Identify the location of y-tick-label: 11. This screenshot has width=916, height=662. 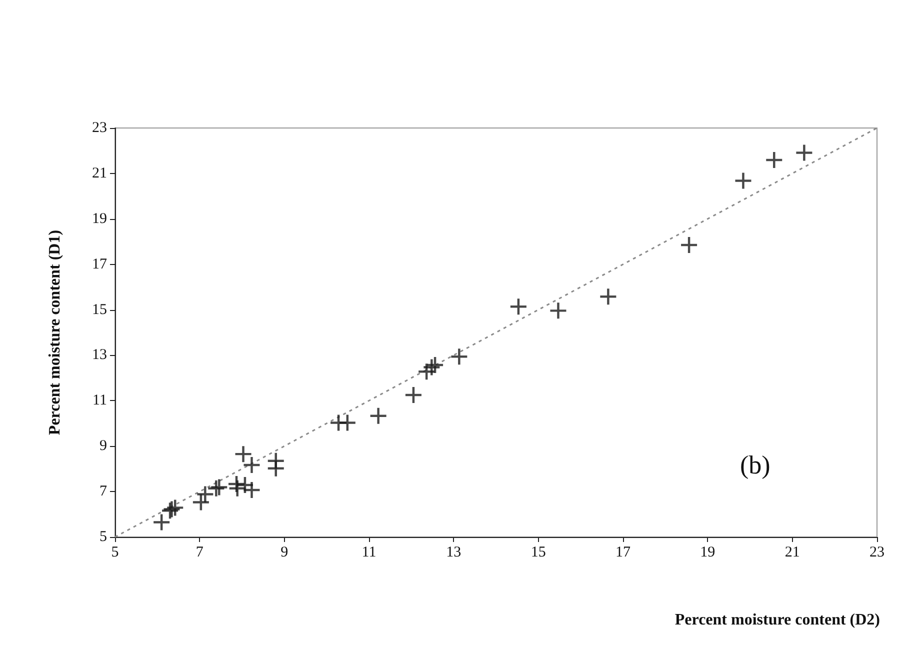
(99, 400).